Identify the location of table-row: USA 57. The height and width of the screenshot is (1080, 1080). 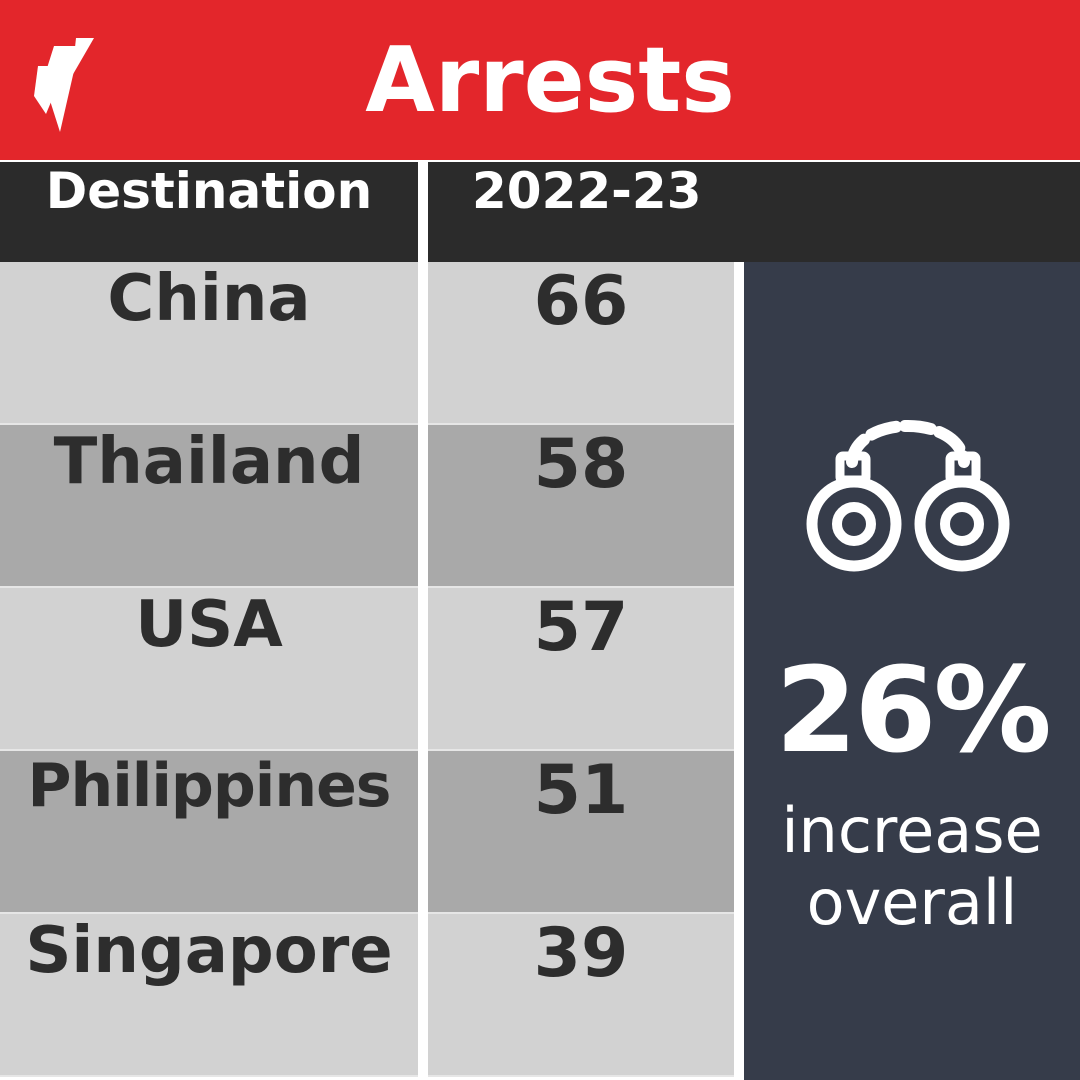
(367, 669).